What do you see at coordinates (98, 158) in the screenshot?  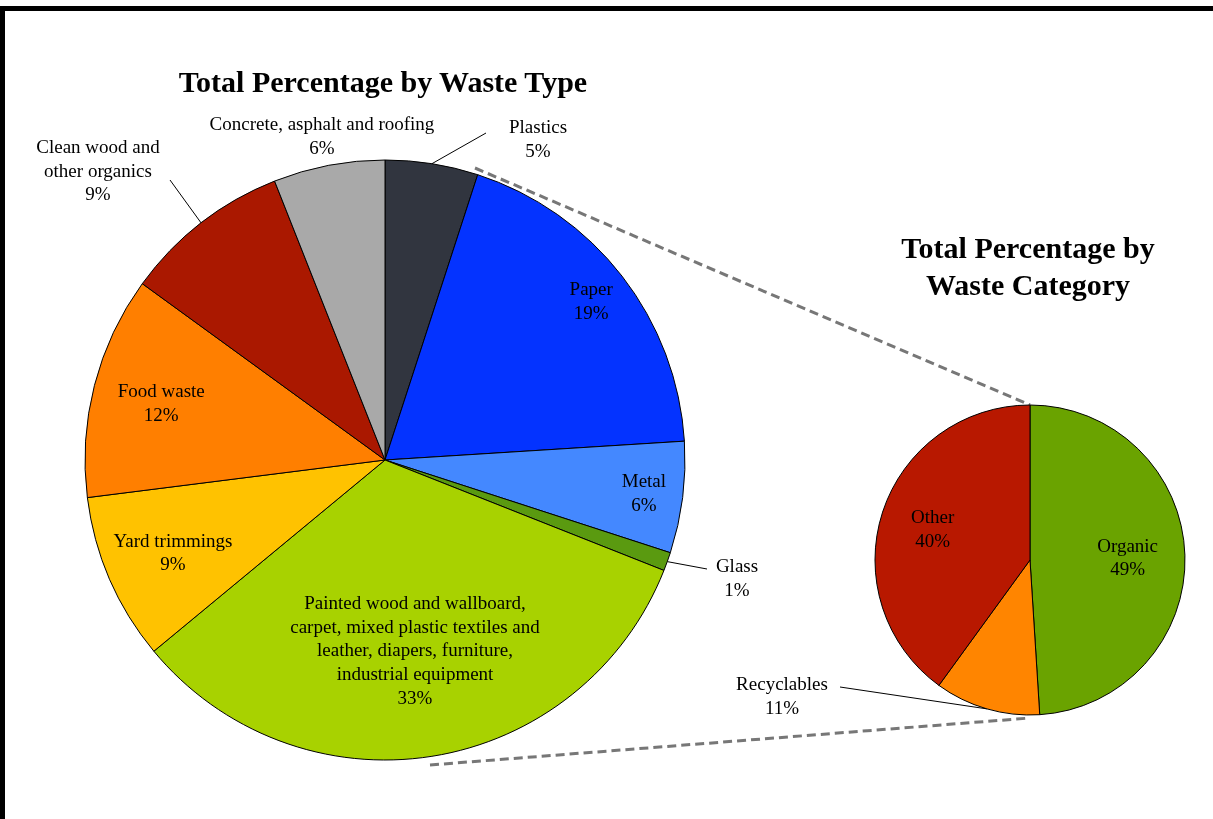 I see `slice-label: Clean wood and other organics` at bounding box center [98, 158].